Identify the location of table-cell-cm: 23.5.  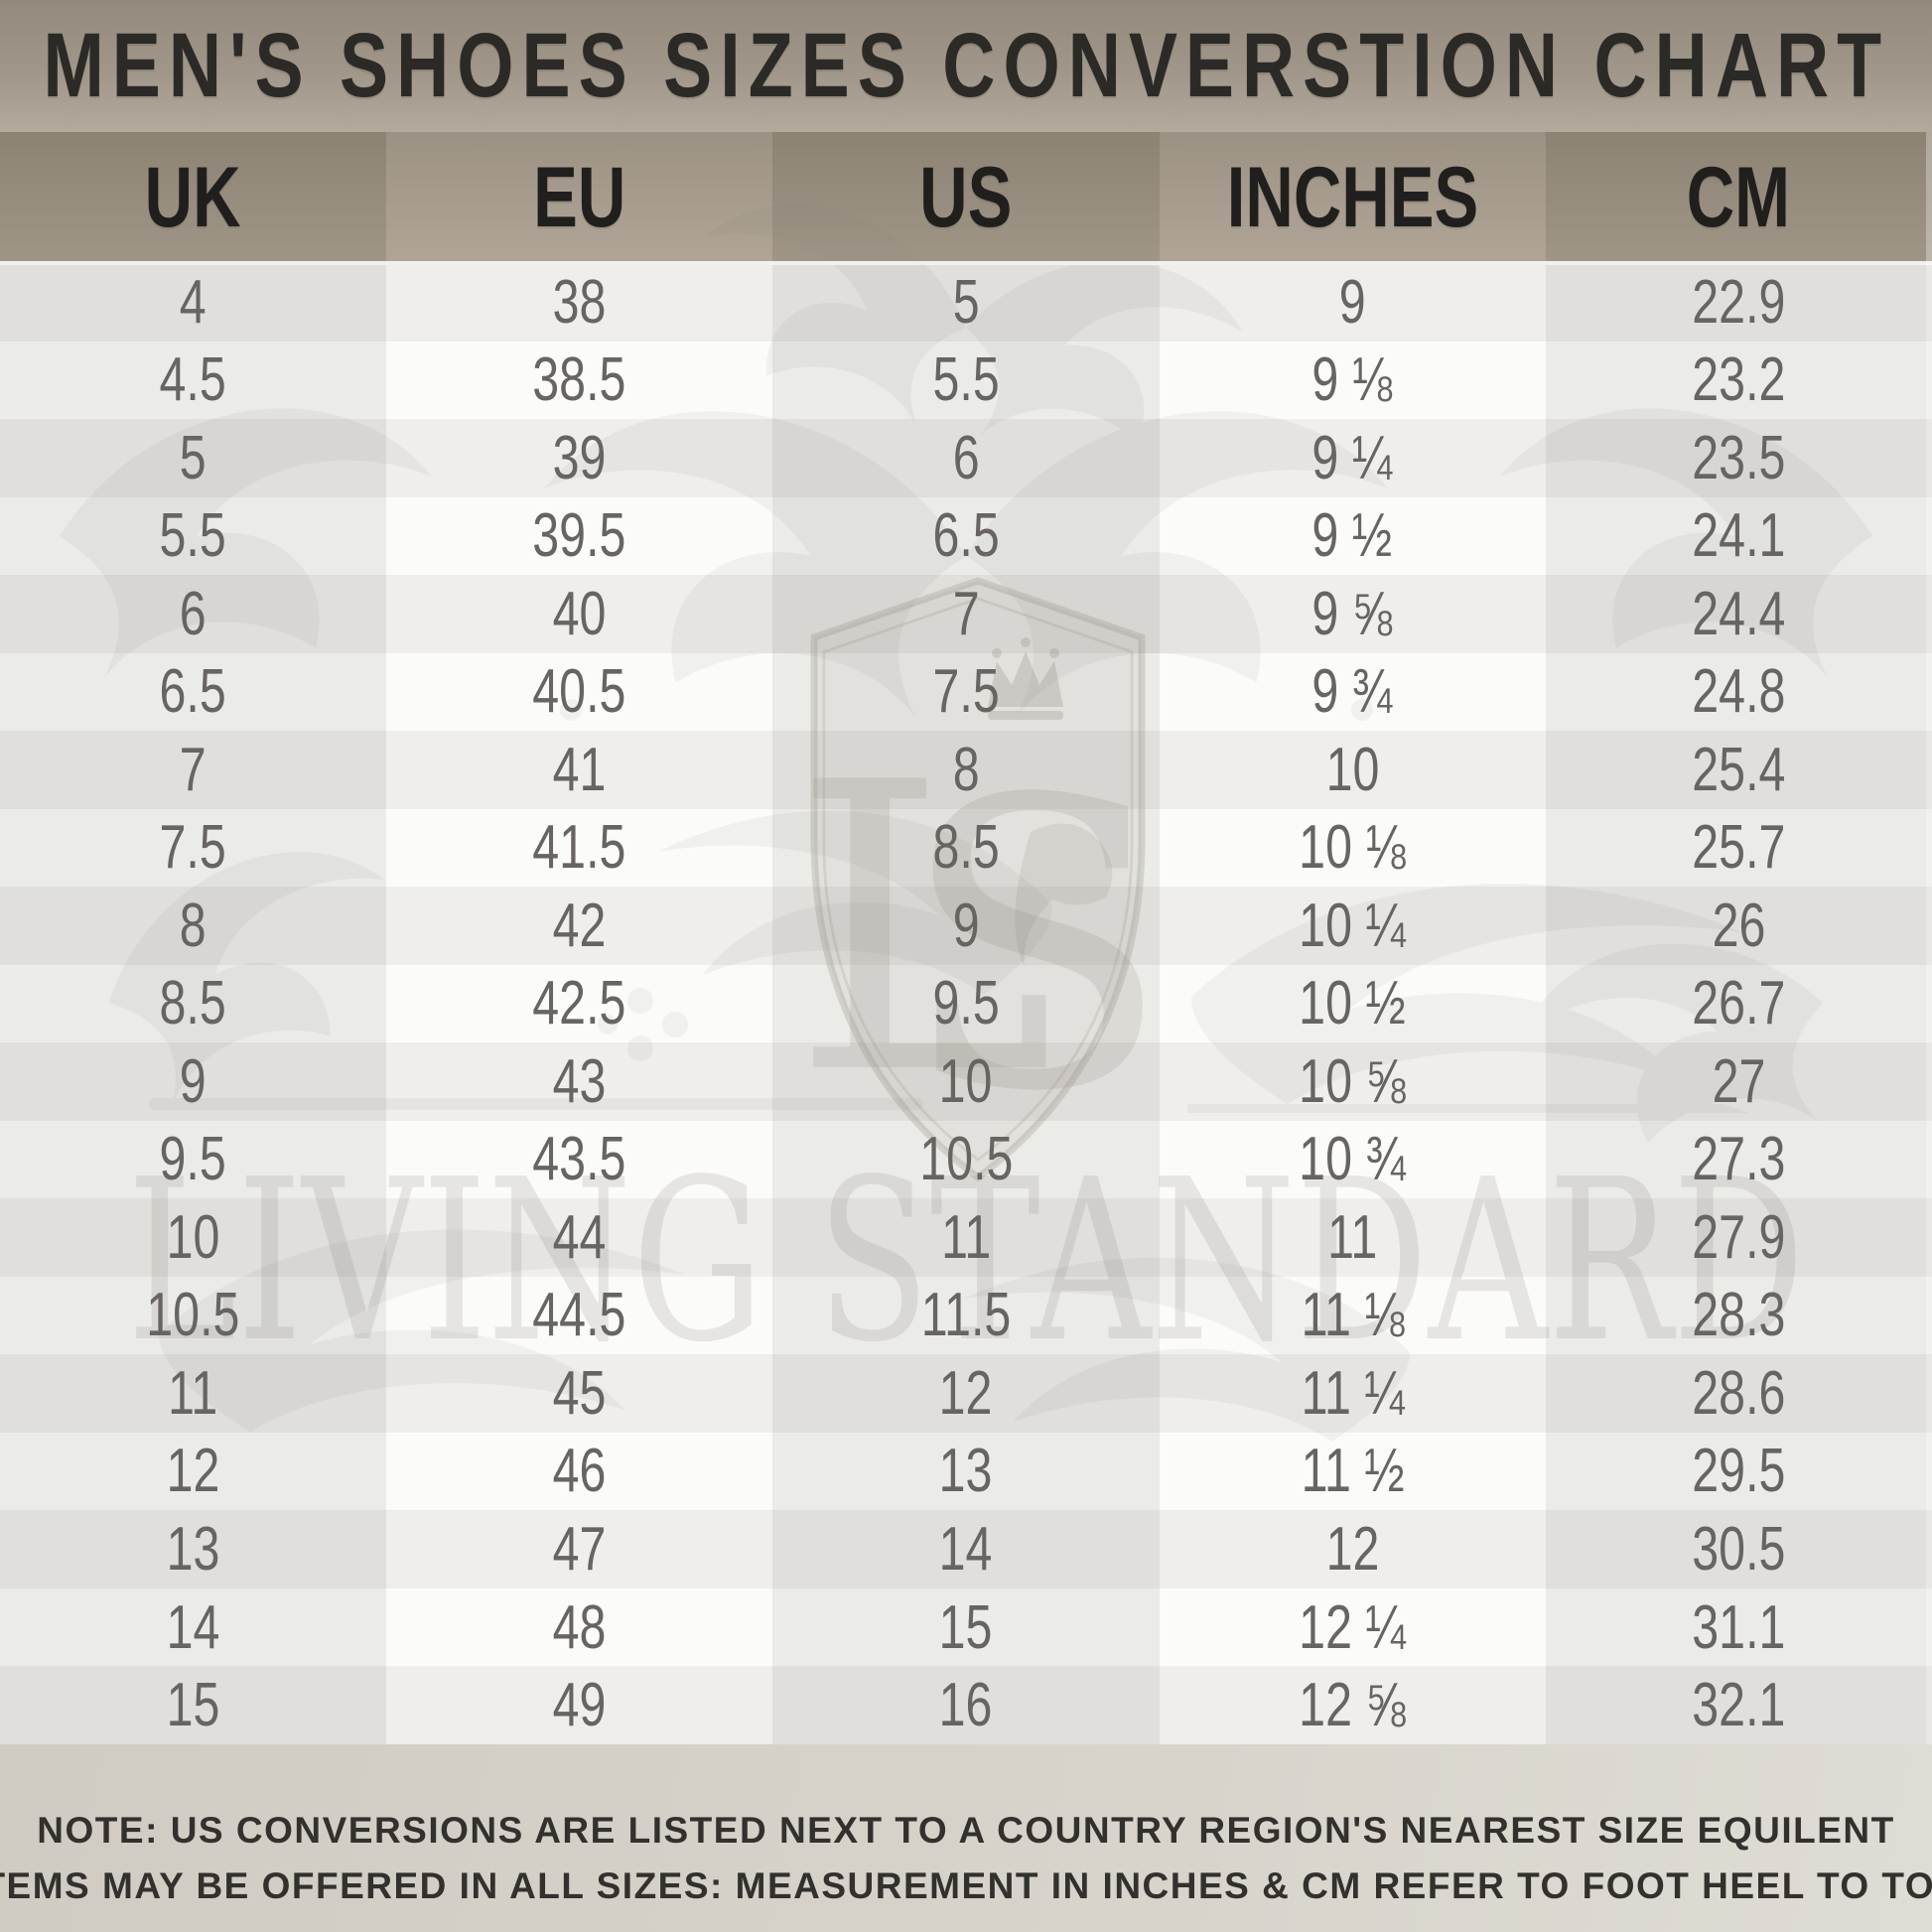
(1738, 458).